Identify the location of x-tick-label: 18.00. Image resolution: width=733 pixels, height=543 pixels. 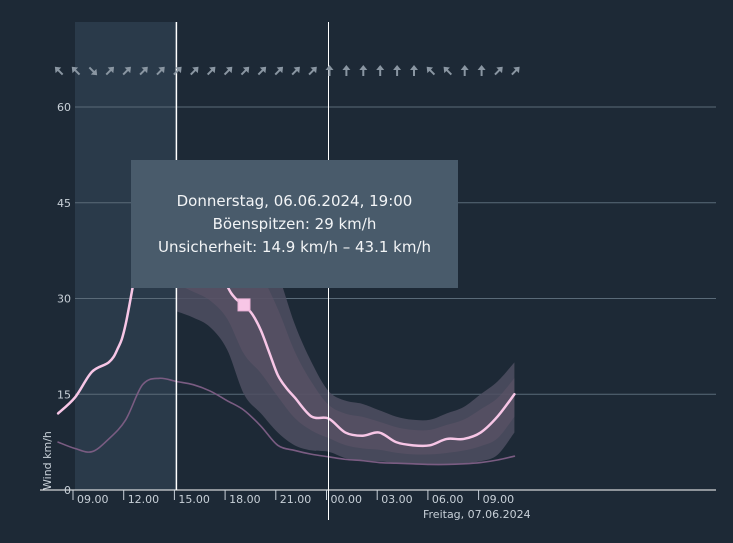
(245, 499).